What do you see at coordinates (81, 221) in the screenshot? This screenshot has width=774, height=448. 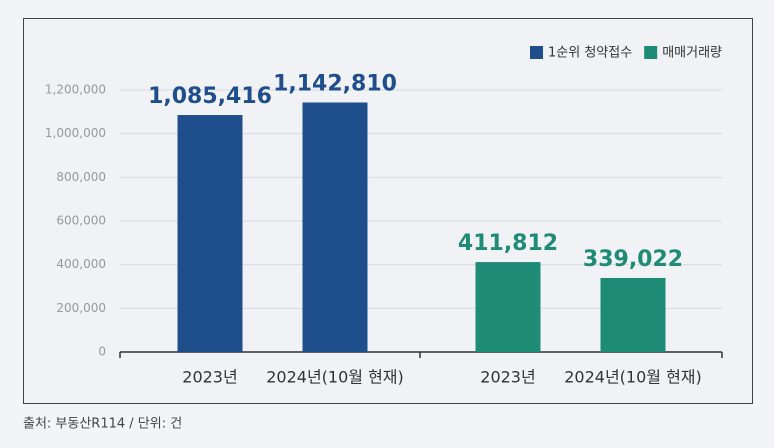 I see `y-tick-label: 600,000` at bounding box center [81, 221].